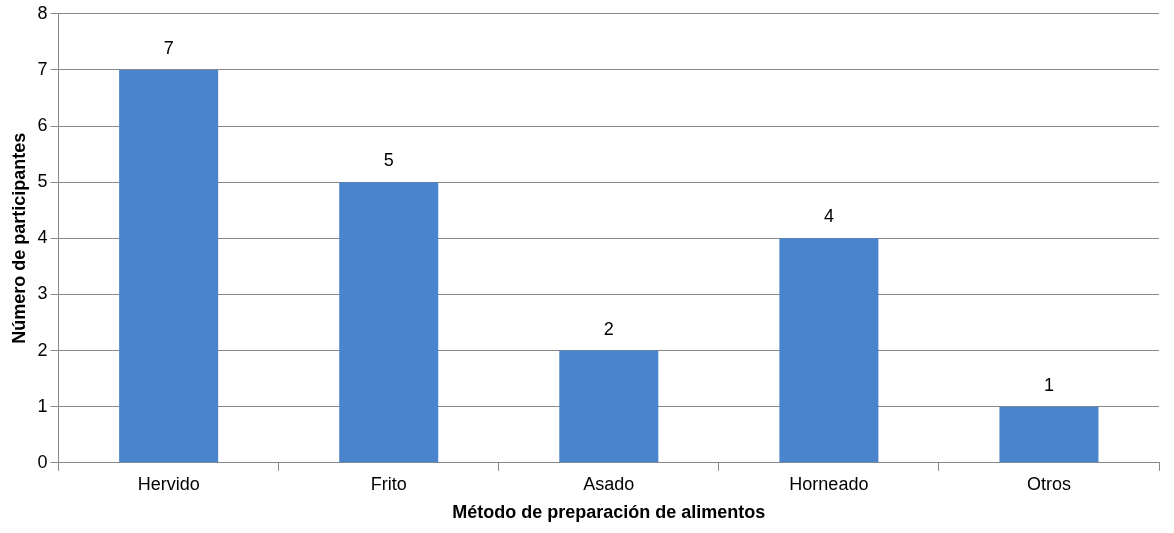  I want to click on x-tick-label: Asado, so click(609, 483).